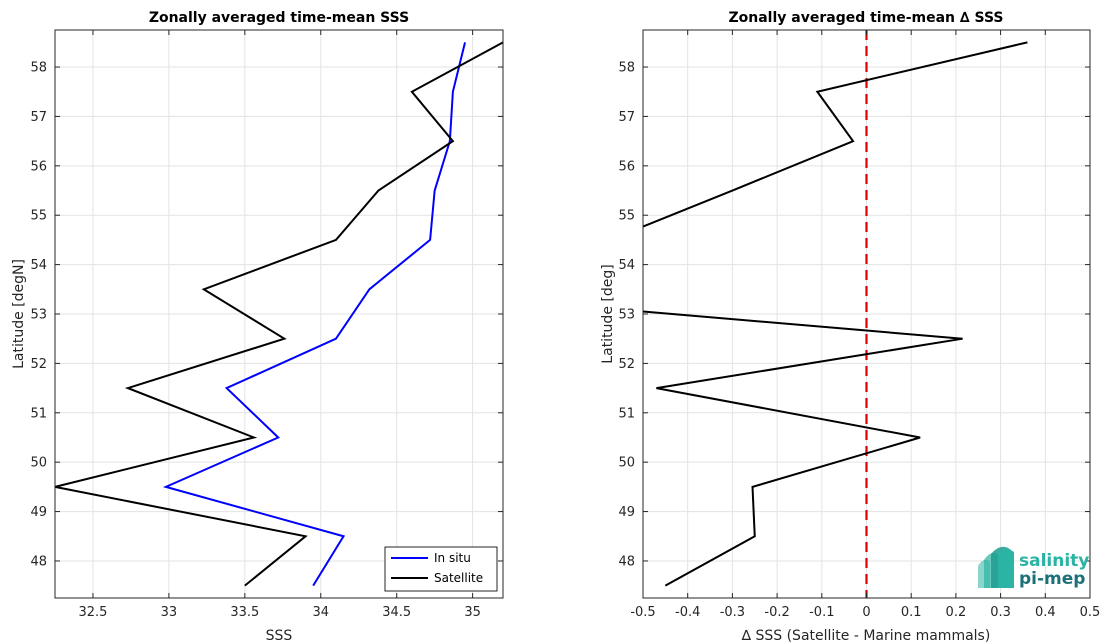 The image size is (1106, 644). I want to click on delta-y-axis-label: Latitude [deg], so click(608, 313).